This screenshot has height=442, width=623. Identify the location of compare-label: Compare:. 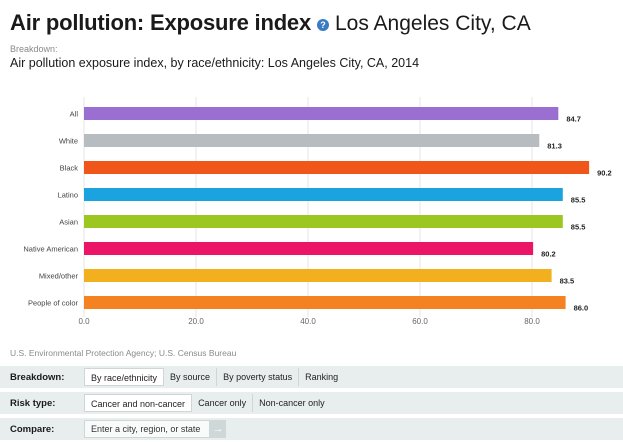
(32, 429).